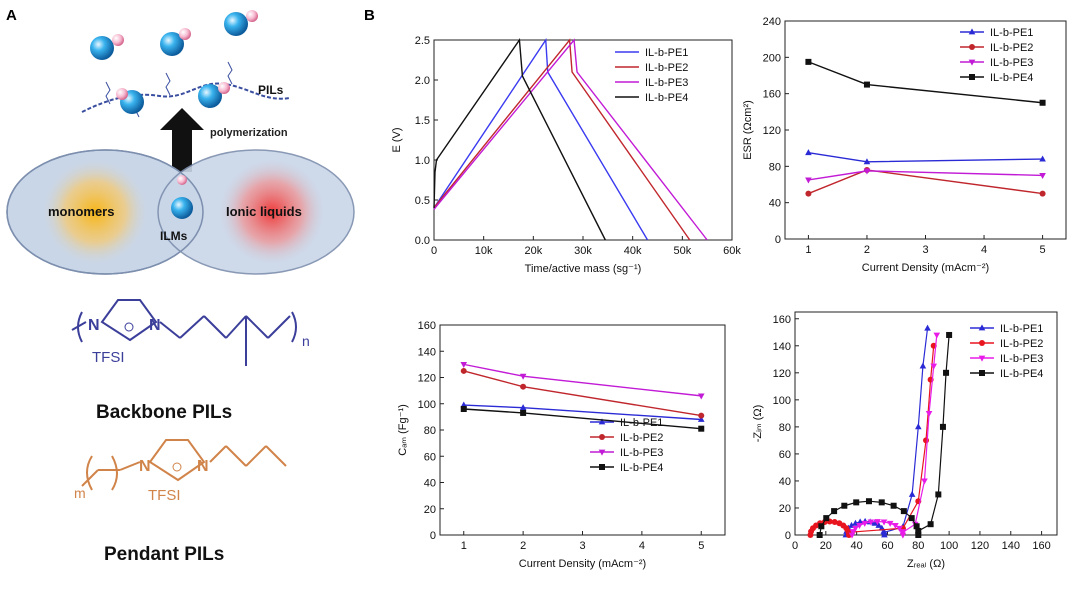 The height and width of the screenshot is (589, 1084). What do you see at coordinates (1011, 33) in the screenshot?
I see `esr-legend-label-0: IL-b-PE1` at bounding box center [1011, 33].